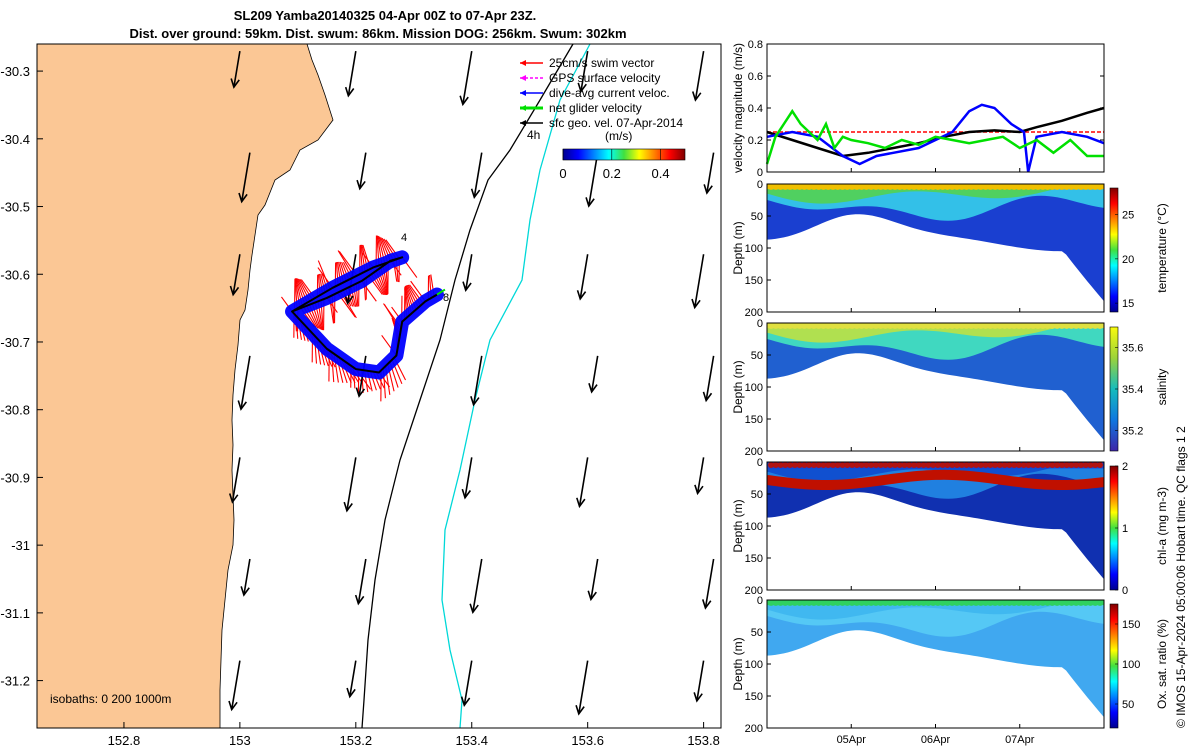  What do you see at coordinates (1162, 248) in the screenshot?
I see `colorbar-label: temperature (°C)` at bounding box center [1162, 248].